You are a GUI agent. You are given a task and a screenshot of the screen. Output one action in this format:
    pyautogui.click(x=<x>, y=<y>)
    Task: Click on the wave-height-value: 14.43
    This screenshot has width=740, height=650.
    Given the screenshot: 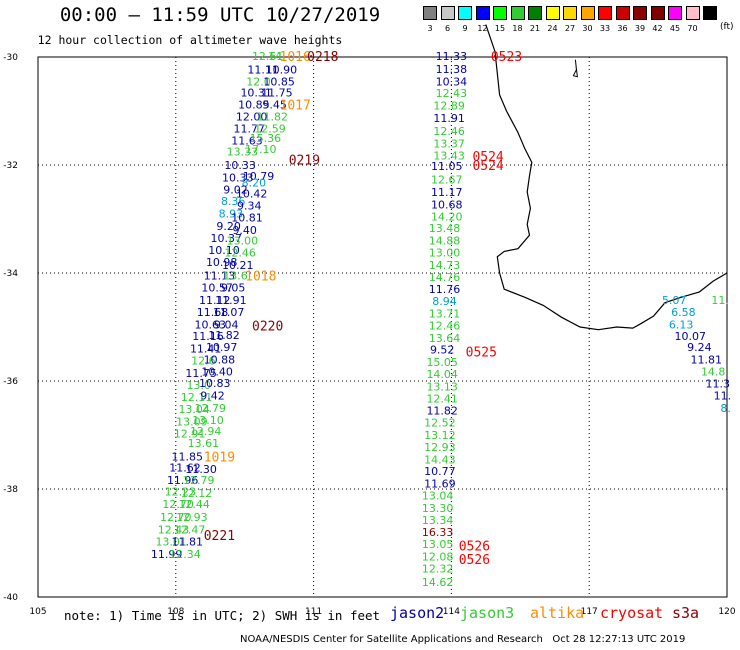 What is the action you would take?
    pyautogui.click(x=440, y=459)
    